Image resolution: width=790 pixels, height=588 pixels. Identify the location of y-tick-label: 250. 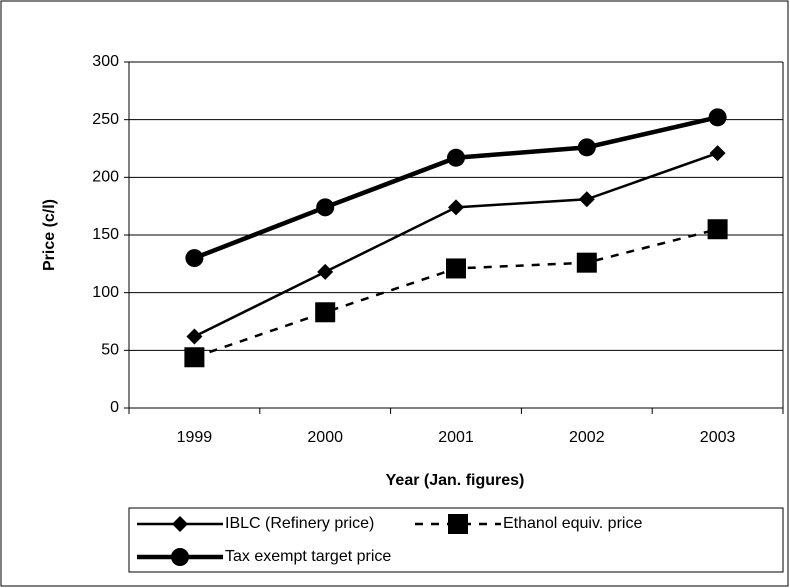
(105, 119).